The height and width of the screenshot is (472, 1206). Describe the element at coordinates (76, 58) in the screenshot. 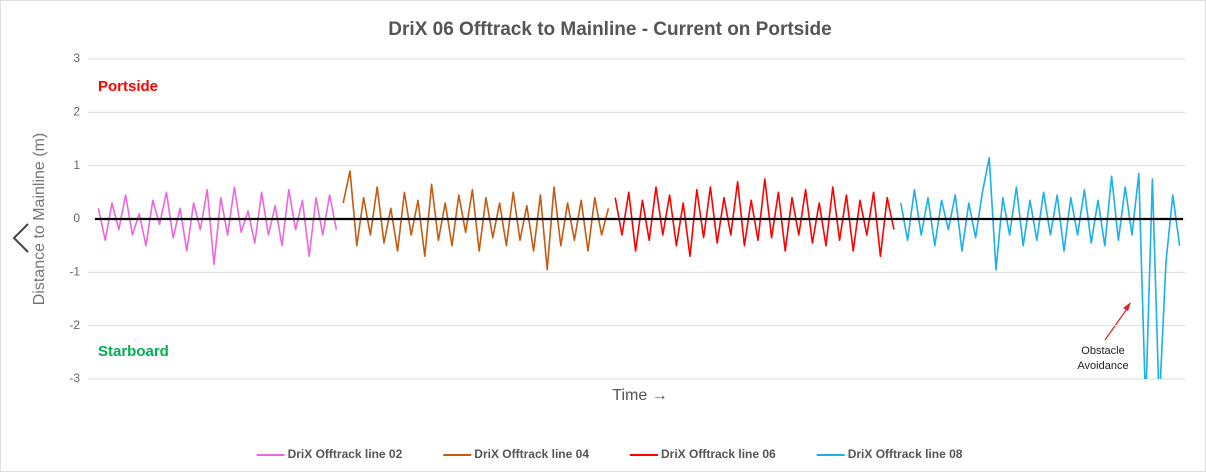

I see `y-tick-label: 3` at that location.